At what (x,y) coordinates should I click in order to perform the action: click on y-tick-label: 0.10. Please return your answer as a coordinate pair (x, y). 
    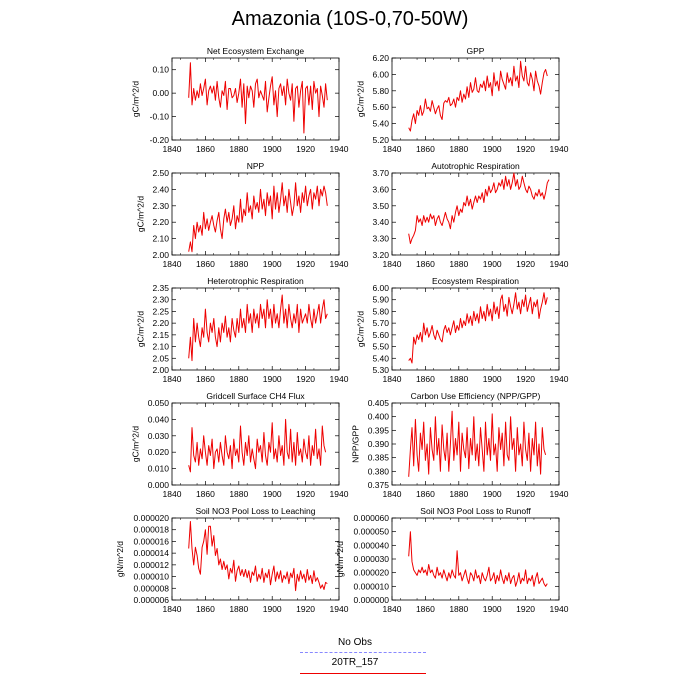
    Looking at the image, I should click on (160, 70).